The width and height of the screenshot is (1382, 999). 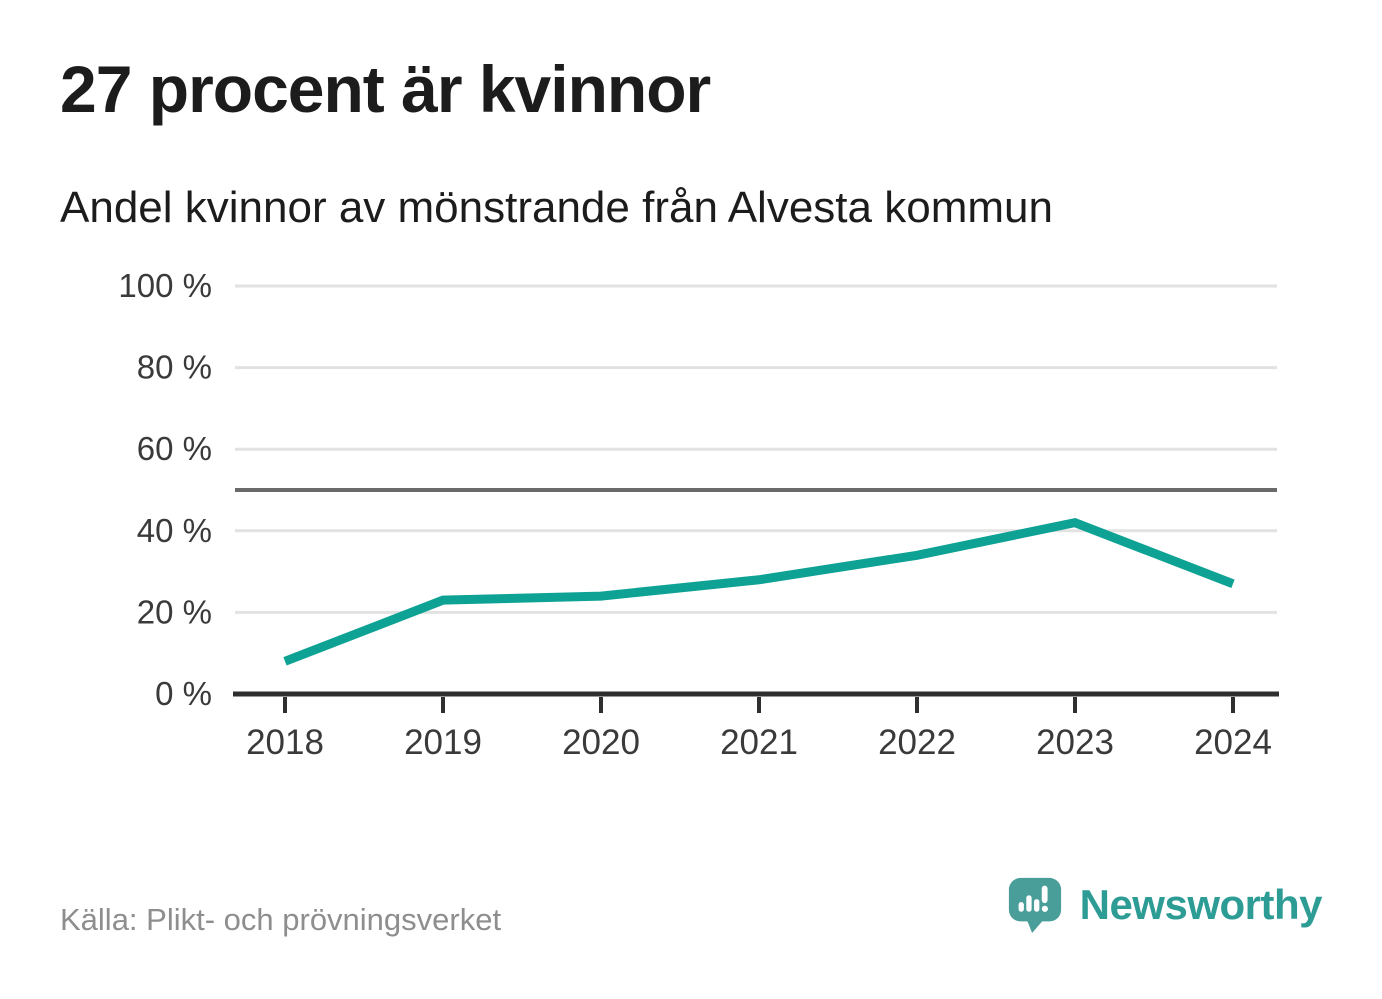 I want to click on svg-text: 20 %, so click(x=174, y=611).